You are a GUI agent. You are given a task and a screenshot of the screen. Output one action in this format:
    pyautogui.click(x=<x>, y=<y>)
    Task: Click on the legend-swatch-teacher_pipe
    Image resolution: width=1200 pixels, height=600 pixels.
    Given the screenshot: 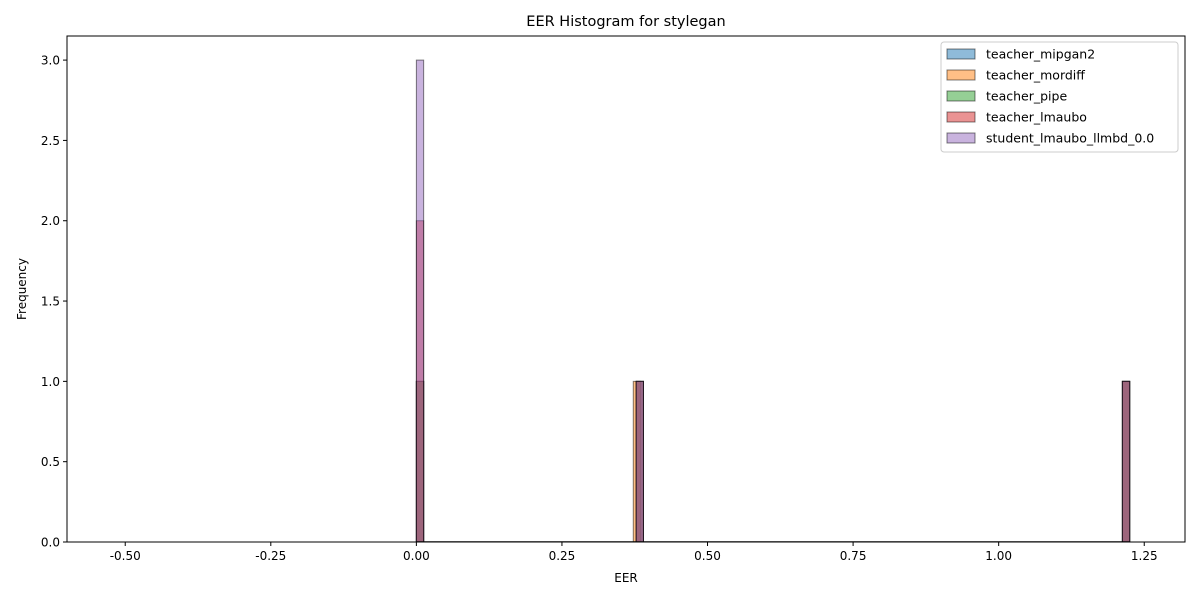 What is the action you would take?
    pyautogui.click(x=961, y=96)
    